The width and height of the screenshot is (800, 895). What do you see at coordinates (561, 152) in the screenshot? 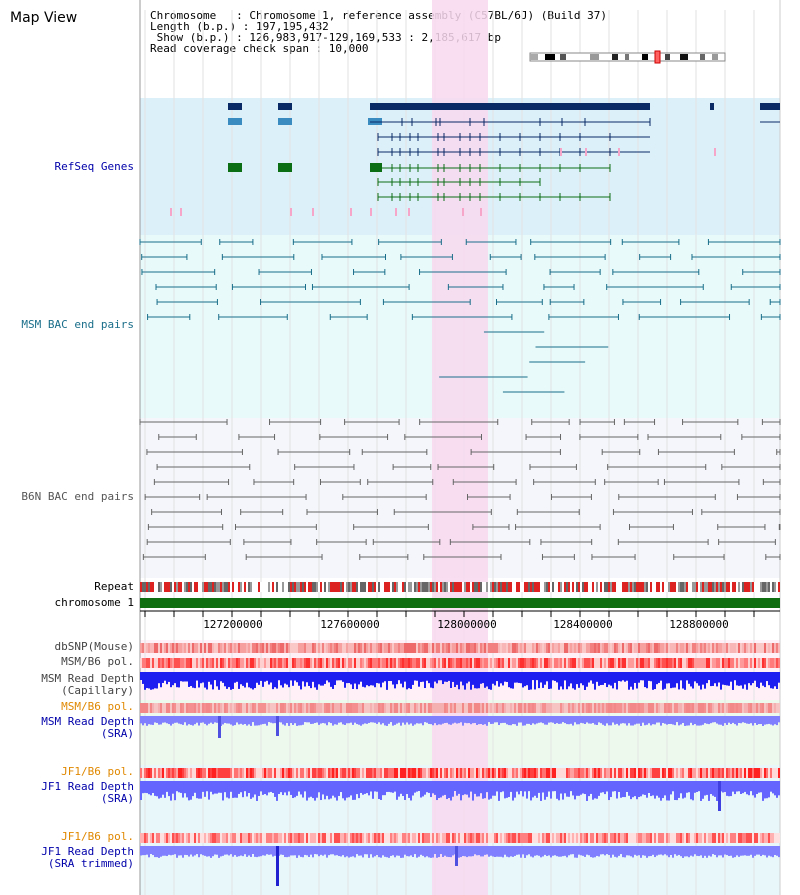
I see `snp-mark` at bounding box center [561, 152].